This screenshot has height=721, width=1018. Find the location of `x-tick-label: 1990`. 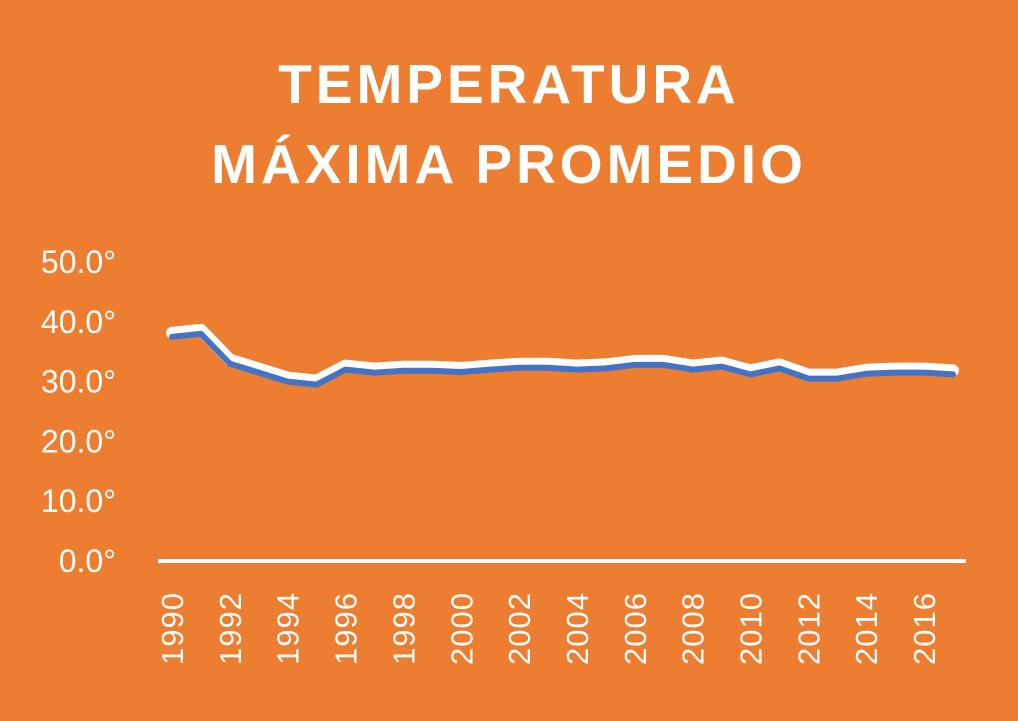

x-tick-label: 1990 is located at coordinates (172, 628).